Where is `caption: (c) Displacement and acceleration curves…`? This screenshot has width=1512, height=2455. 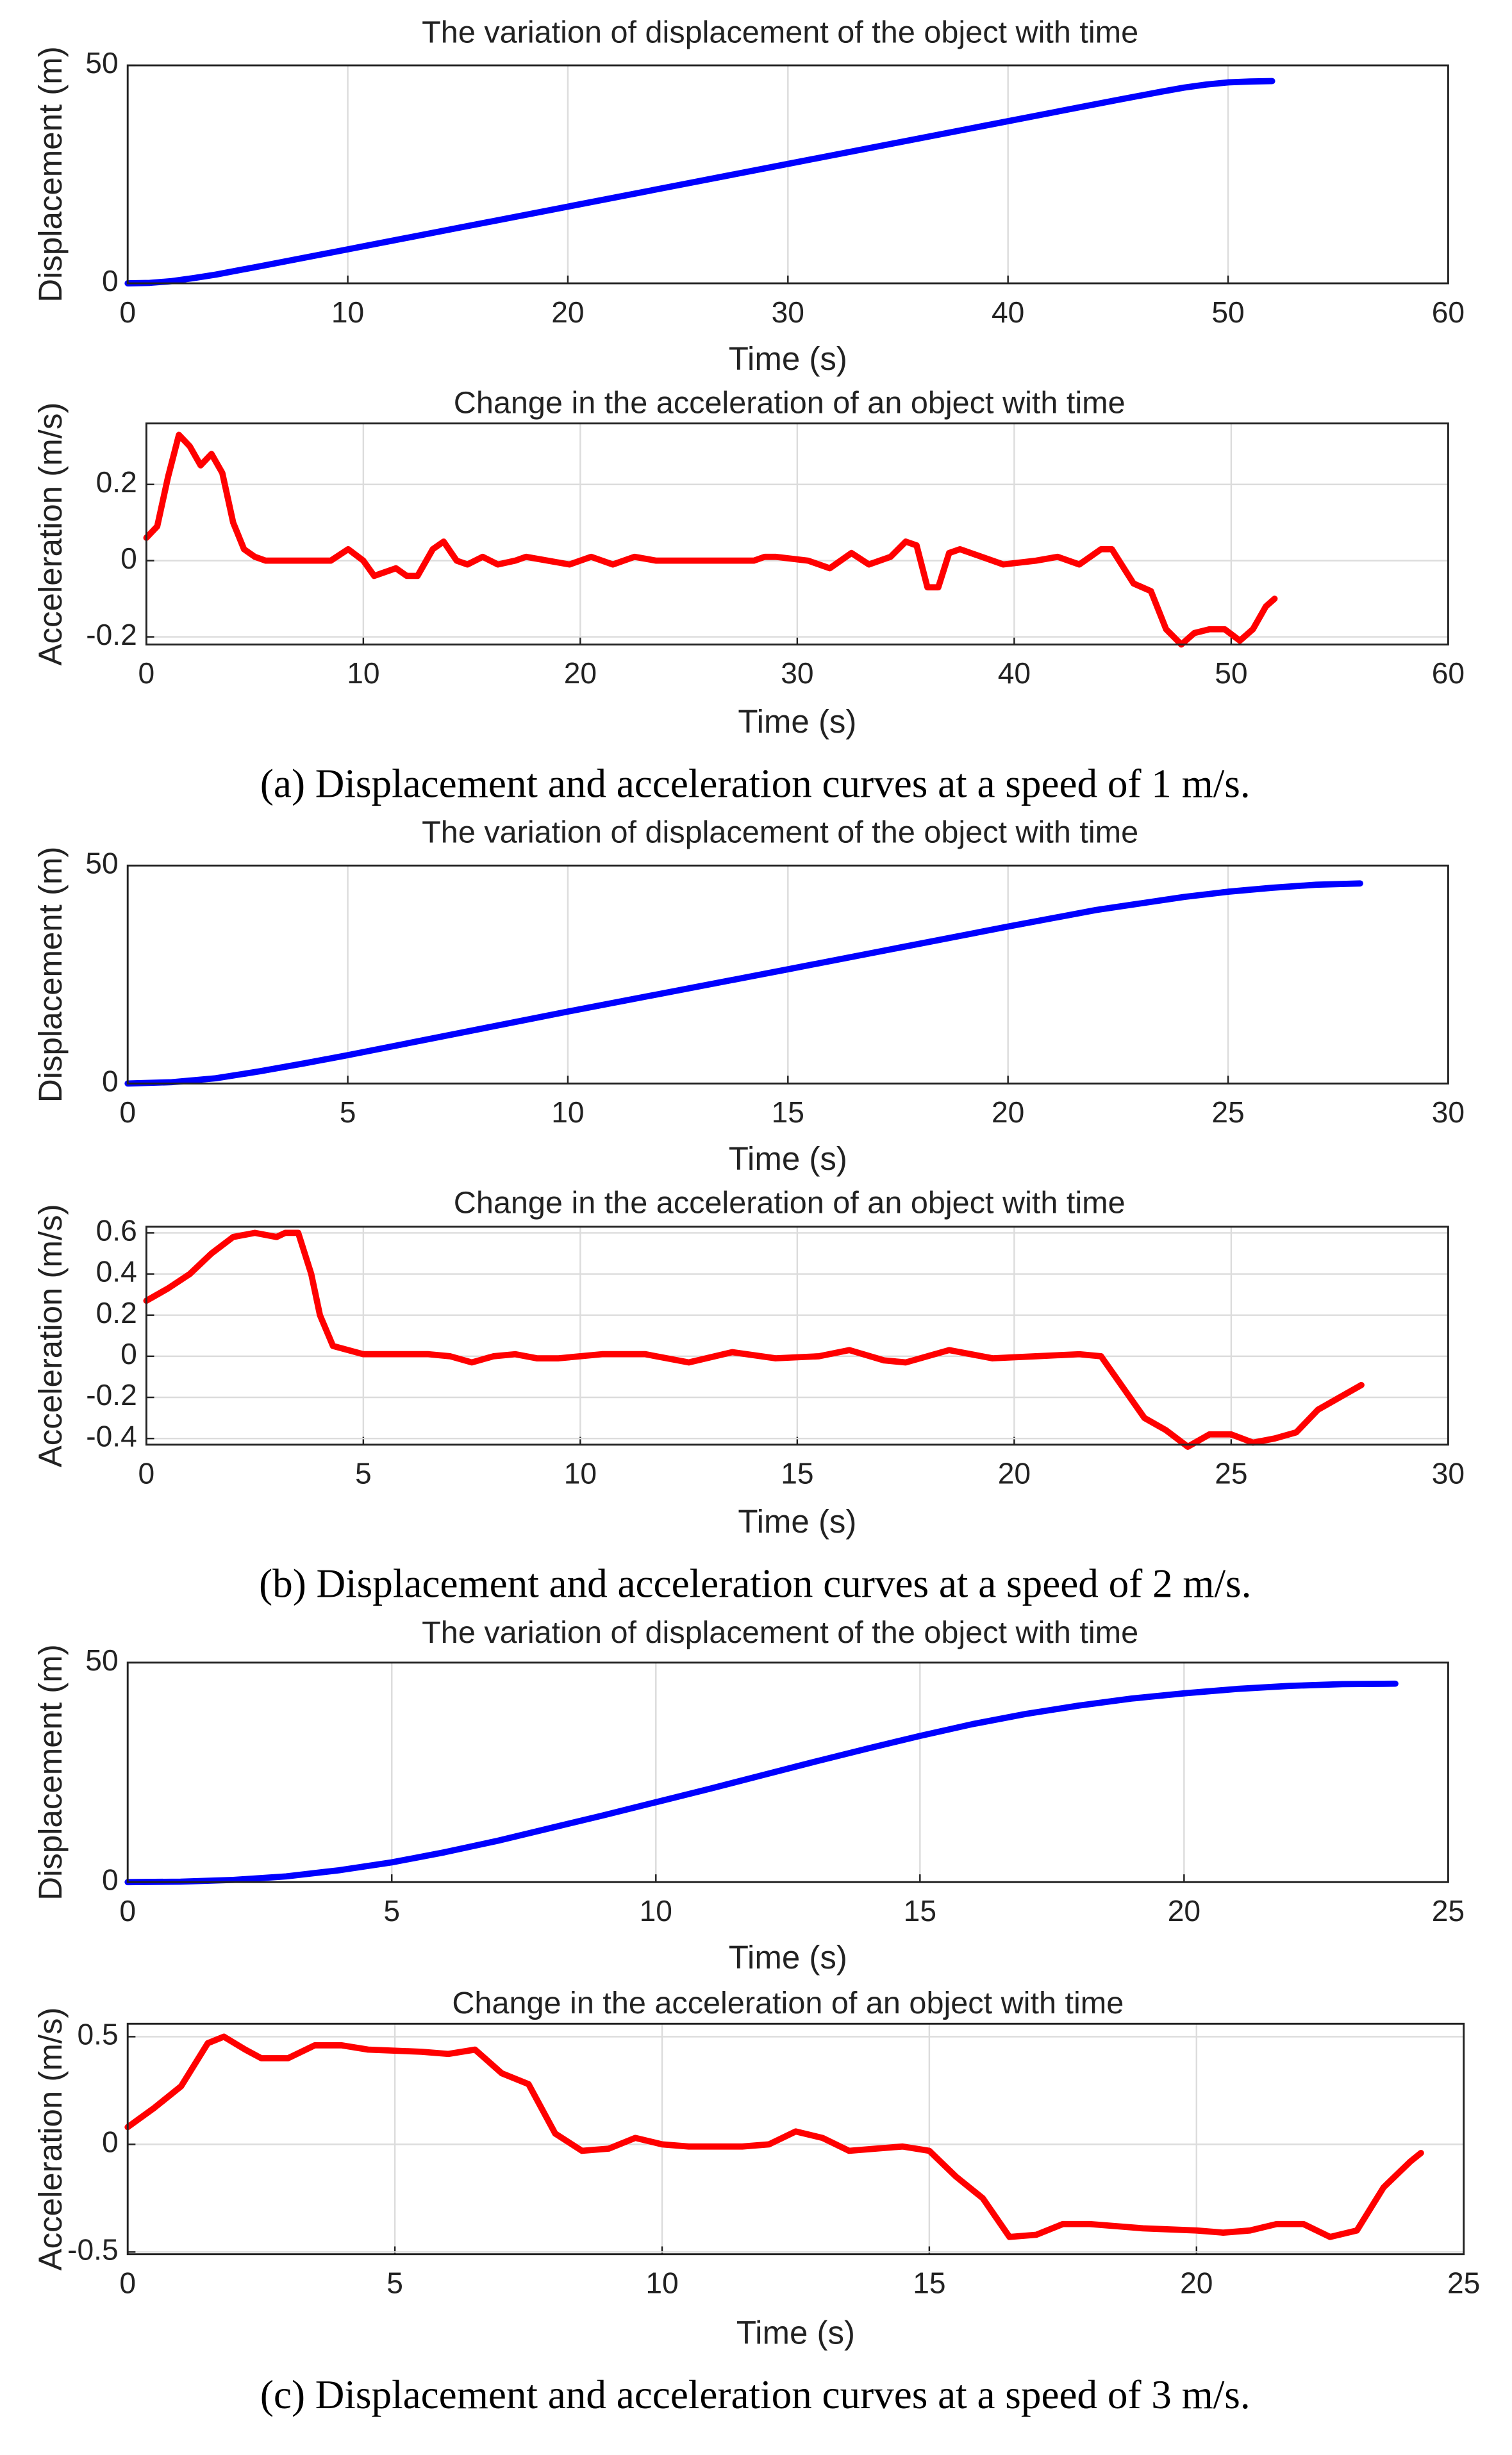 caption: (c) Displacement and acceleration curves… is located at coordinates (755, 2394).